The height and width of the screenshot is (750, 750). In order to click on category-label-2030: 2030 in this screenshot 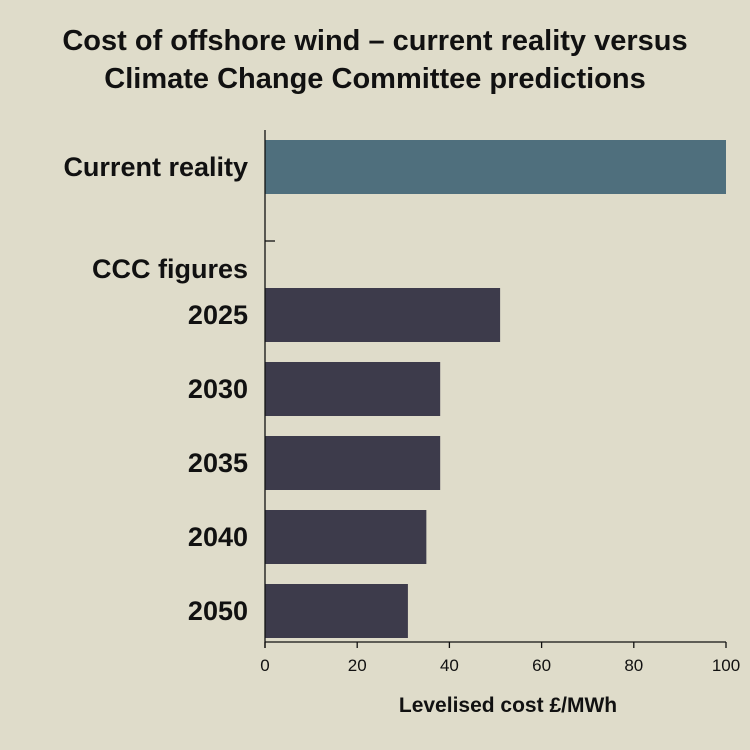, I will do `click(218, 389)`.